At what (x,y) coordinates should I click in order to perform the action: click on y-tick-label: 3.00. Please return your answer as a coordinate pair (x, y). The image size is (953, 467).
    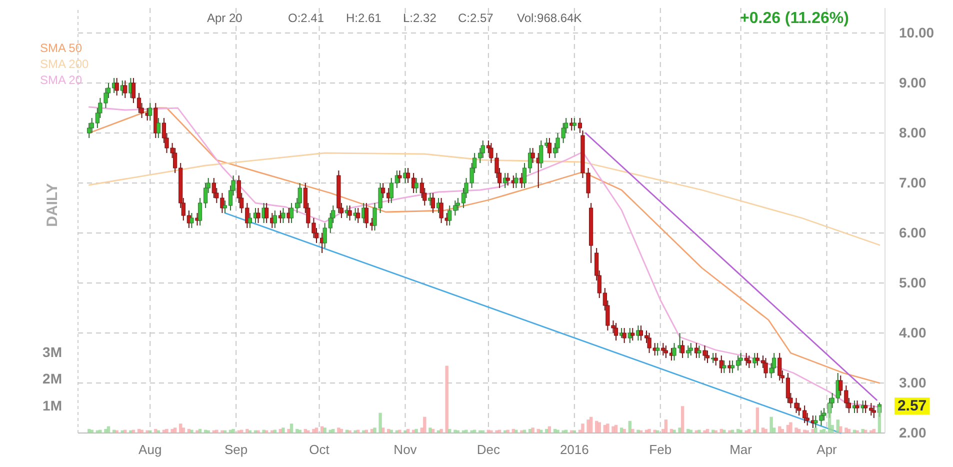
    Looking at the image, I should click on (912, 382).